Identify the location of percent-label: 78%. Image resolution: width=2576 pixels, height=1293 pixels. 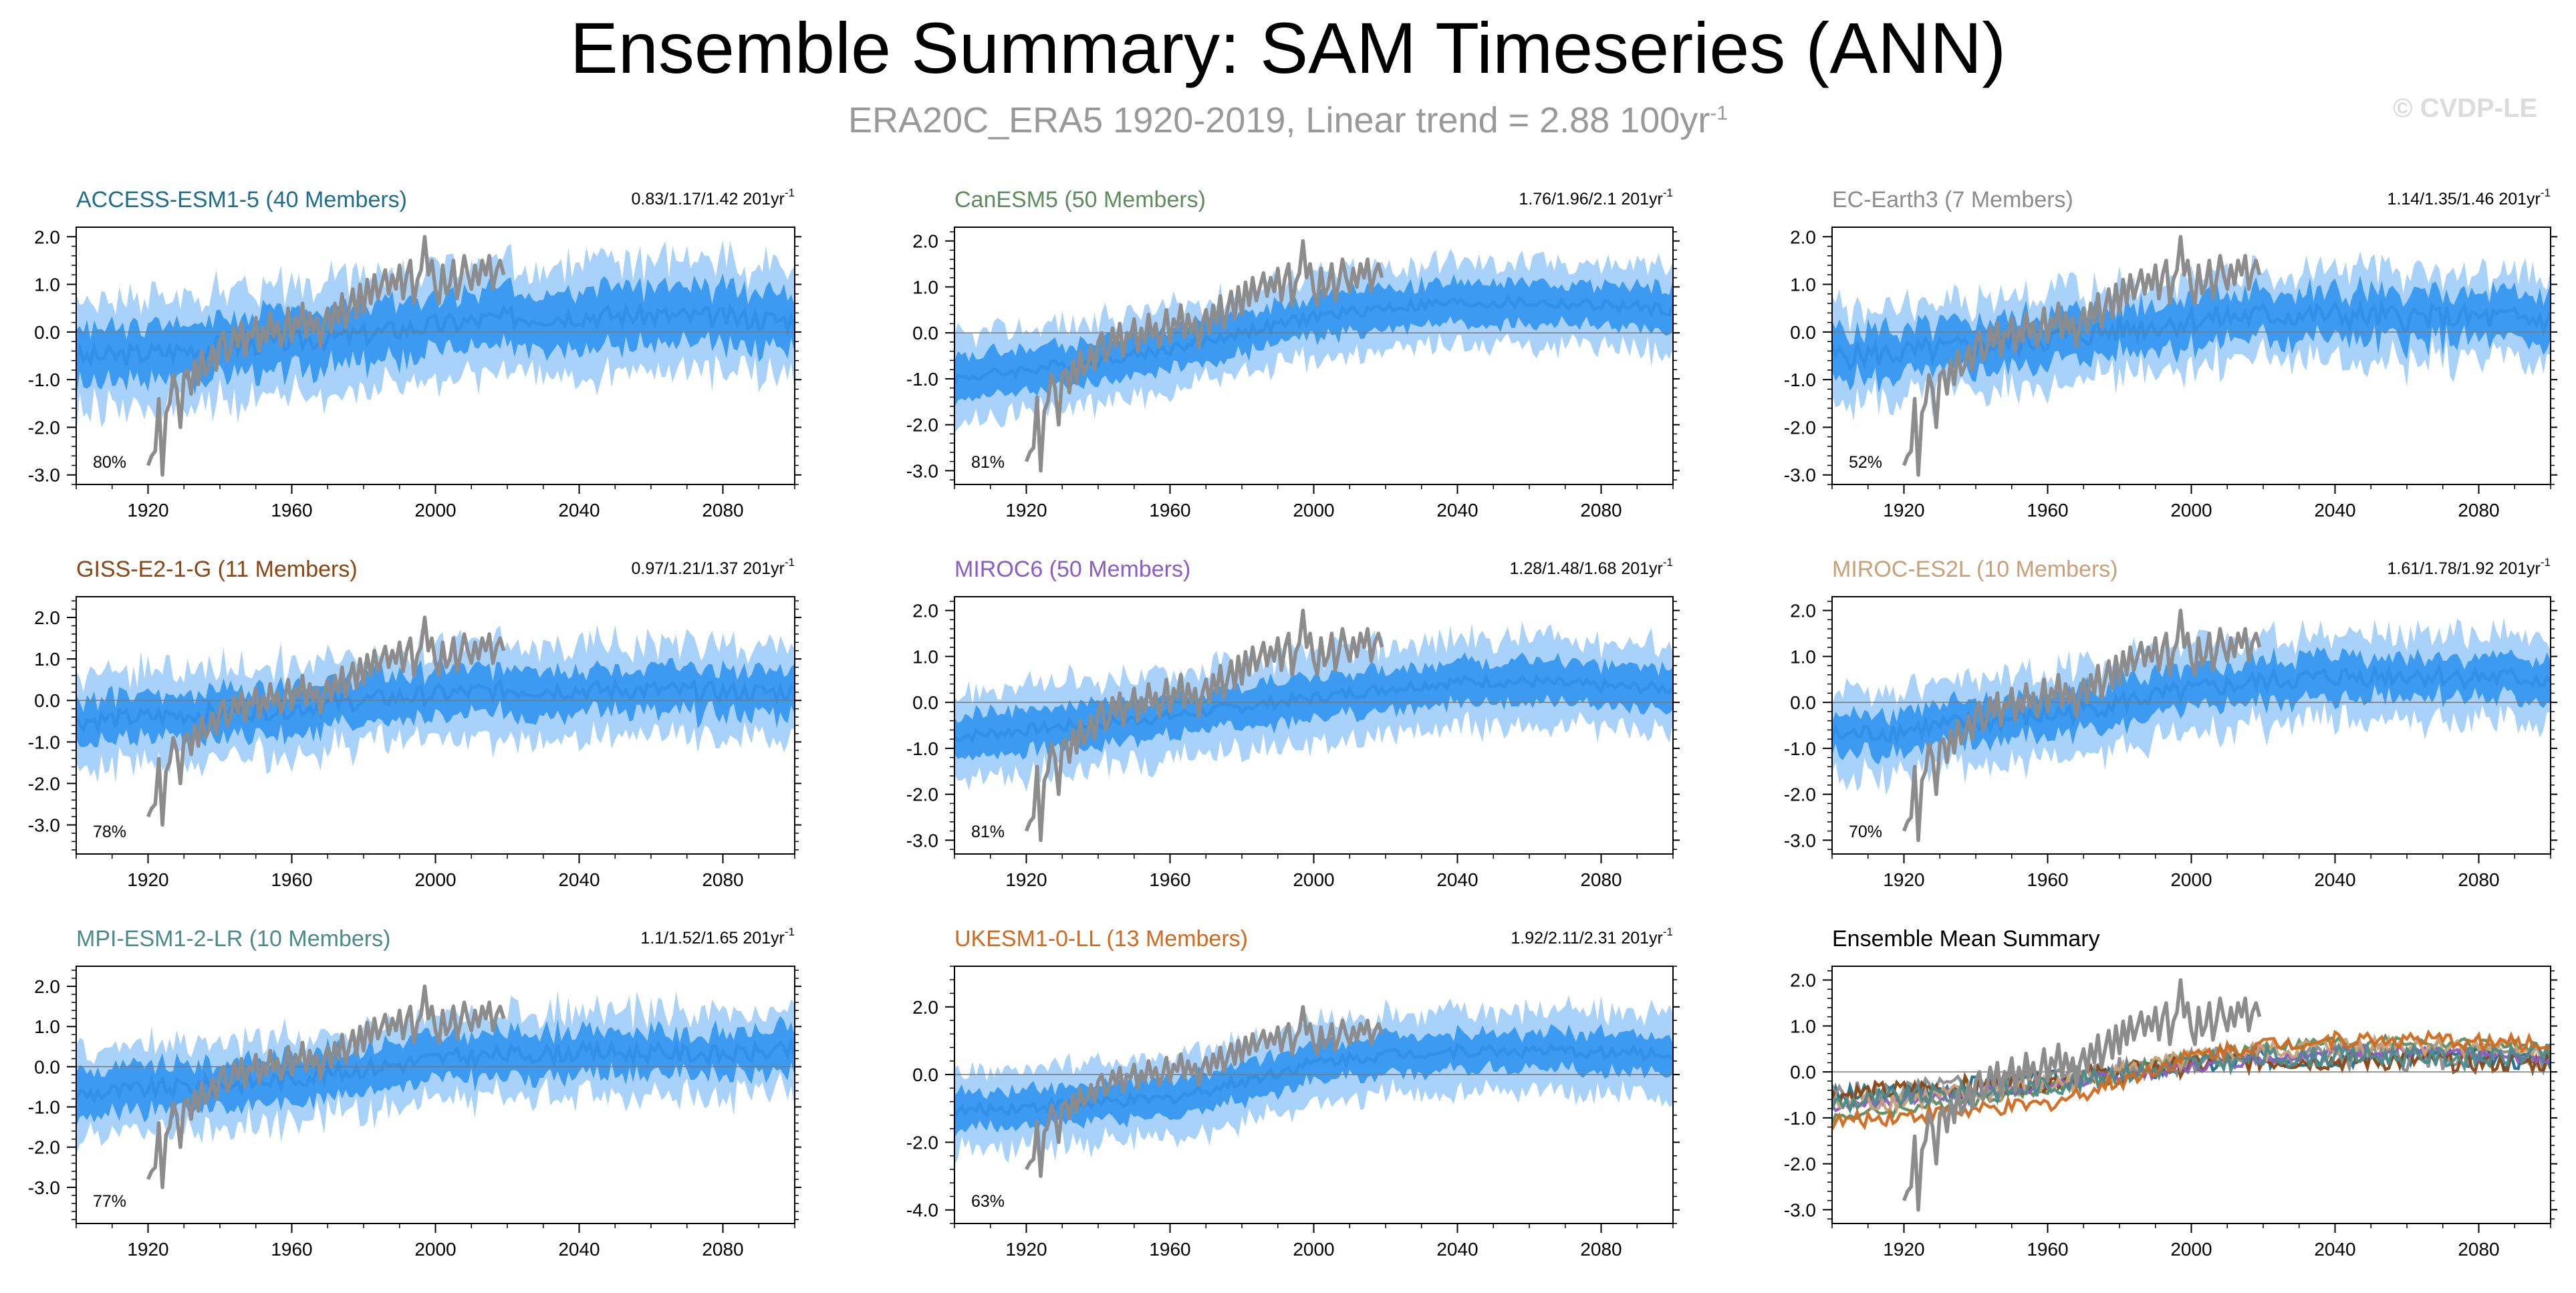
(109, 832).